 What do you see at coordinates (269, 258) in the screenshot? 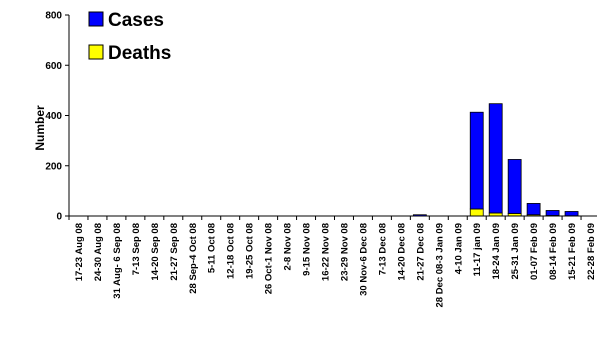
I see `x-tick-label: 26 Oct-1 Nov 08` at bounding box center [269, 258].